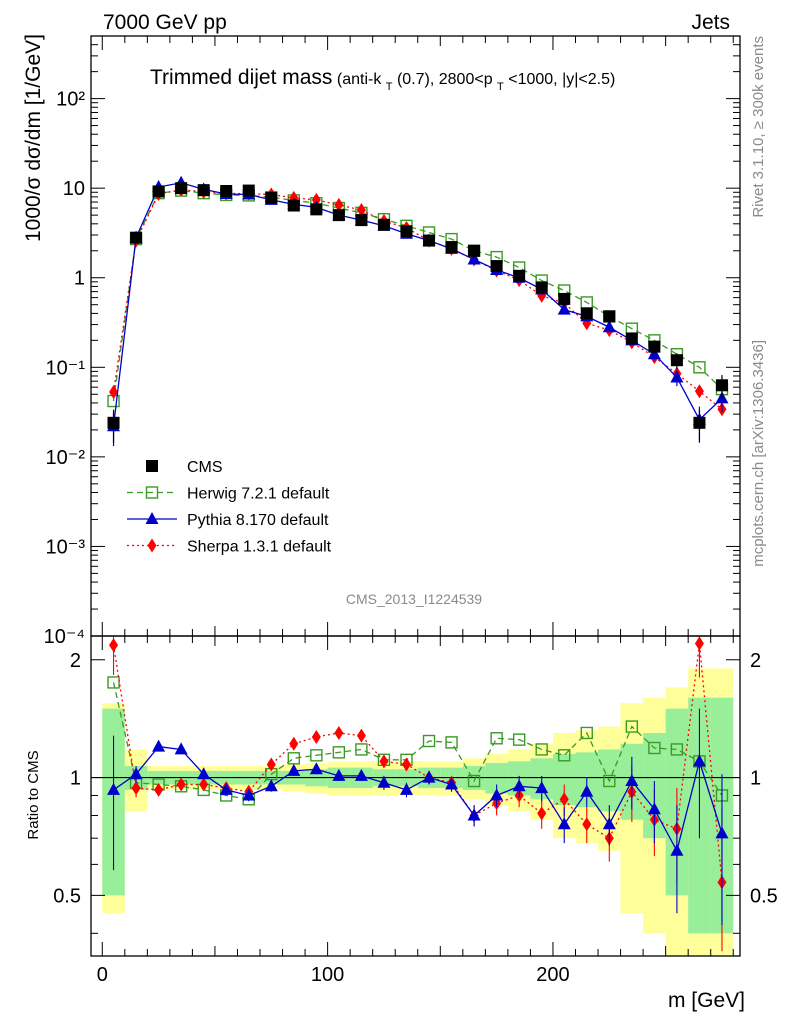  Describe the element at coordinates (359, 79) in the screenshot. I see `title-sub-a: (anti-k` at that location.